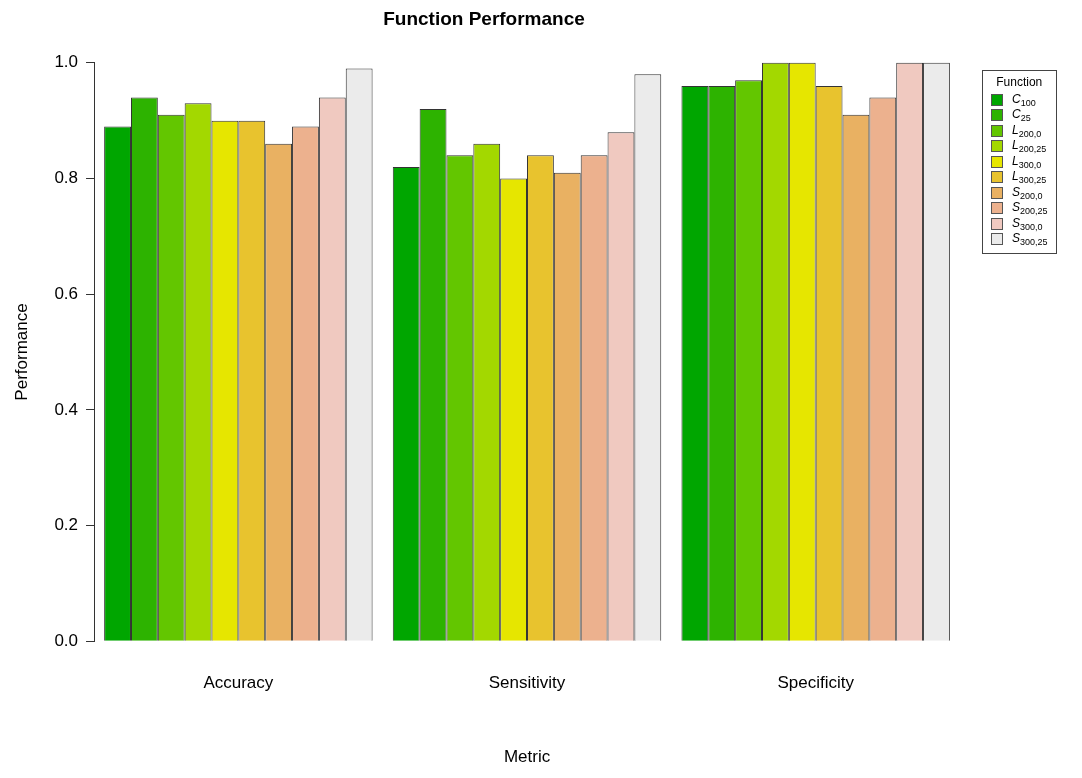 The width and height of the screenshot is (1082, 778). Describe the element at coordinates (66, 293) in the screenshot. I see `y-tick-label: 0.6` at that location.